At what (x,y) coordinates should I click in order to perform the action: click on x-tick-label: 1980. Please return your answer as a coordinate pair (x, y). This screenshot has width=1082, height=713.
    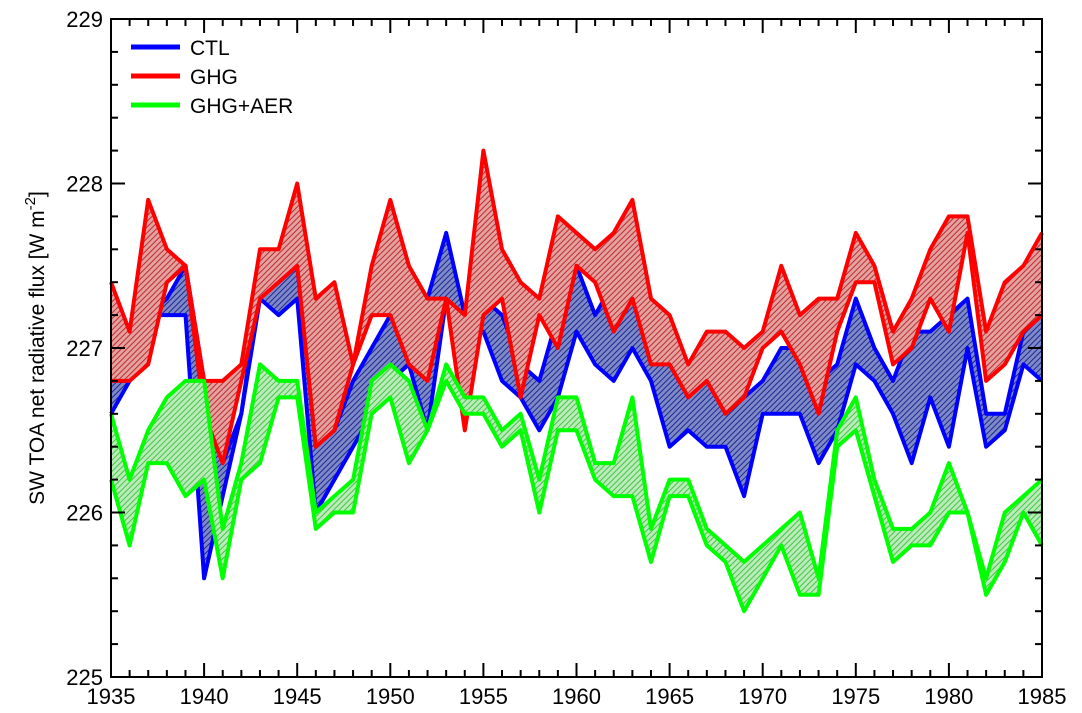
    Looking at the image, I should click on (948, 696).